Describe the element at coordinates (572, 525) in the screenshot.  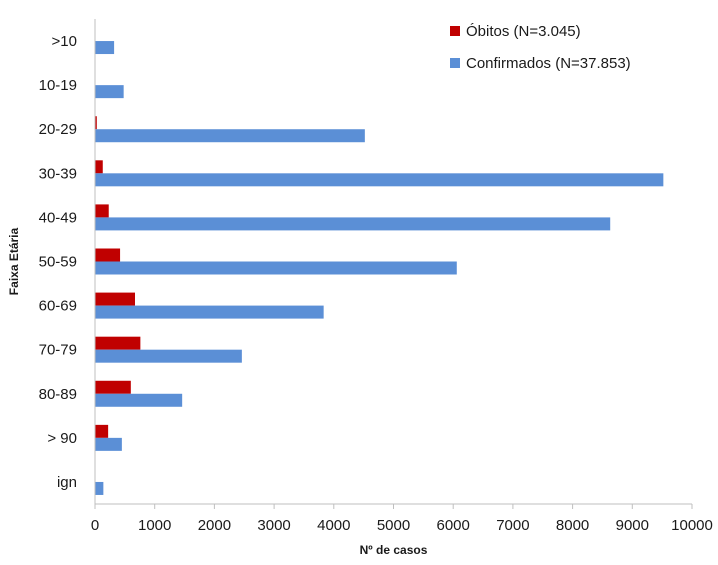
I see `x-tick-label-8: 8000` at that location.